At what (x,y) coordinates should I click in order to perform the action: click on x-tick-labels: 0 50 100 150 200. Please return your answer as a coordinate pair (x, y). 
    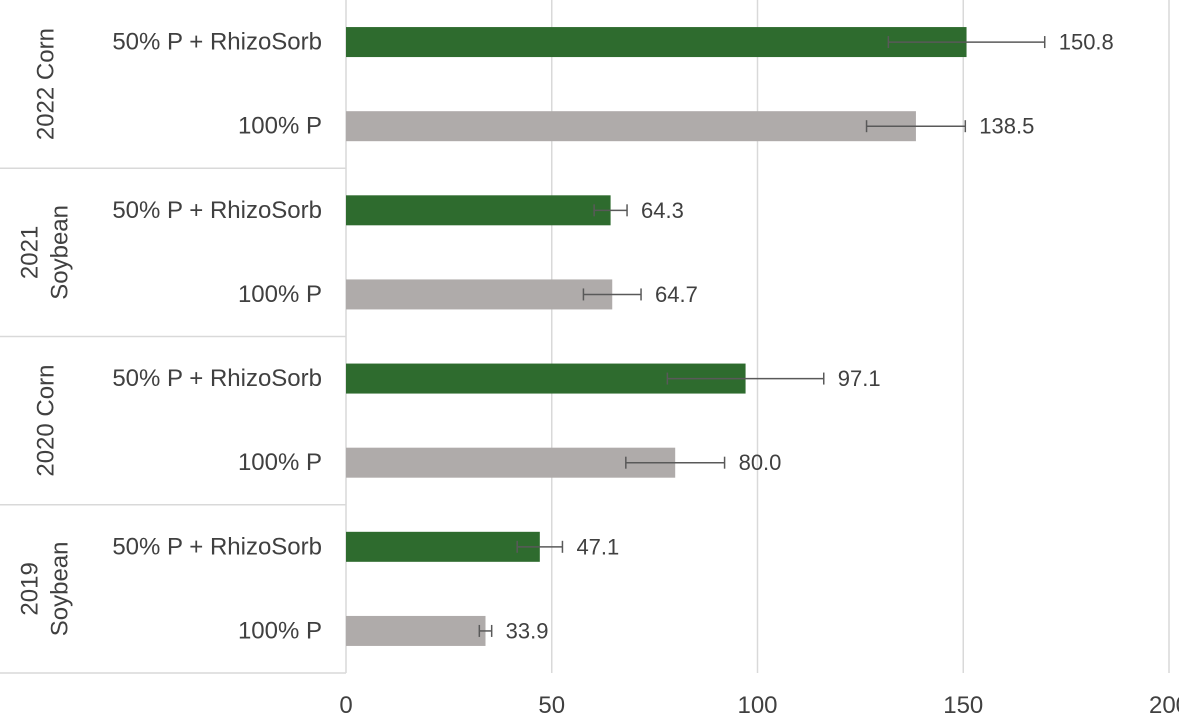
    Looking at the image, I should click on (759, 705).